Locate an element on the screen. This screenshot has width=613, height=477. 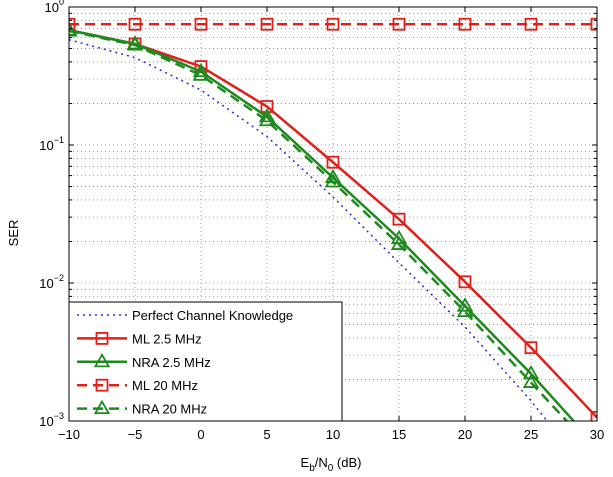
legend-perfect-channel-knowledge: Perfect Channel Knowledge is located at coordinates (185, 315).